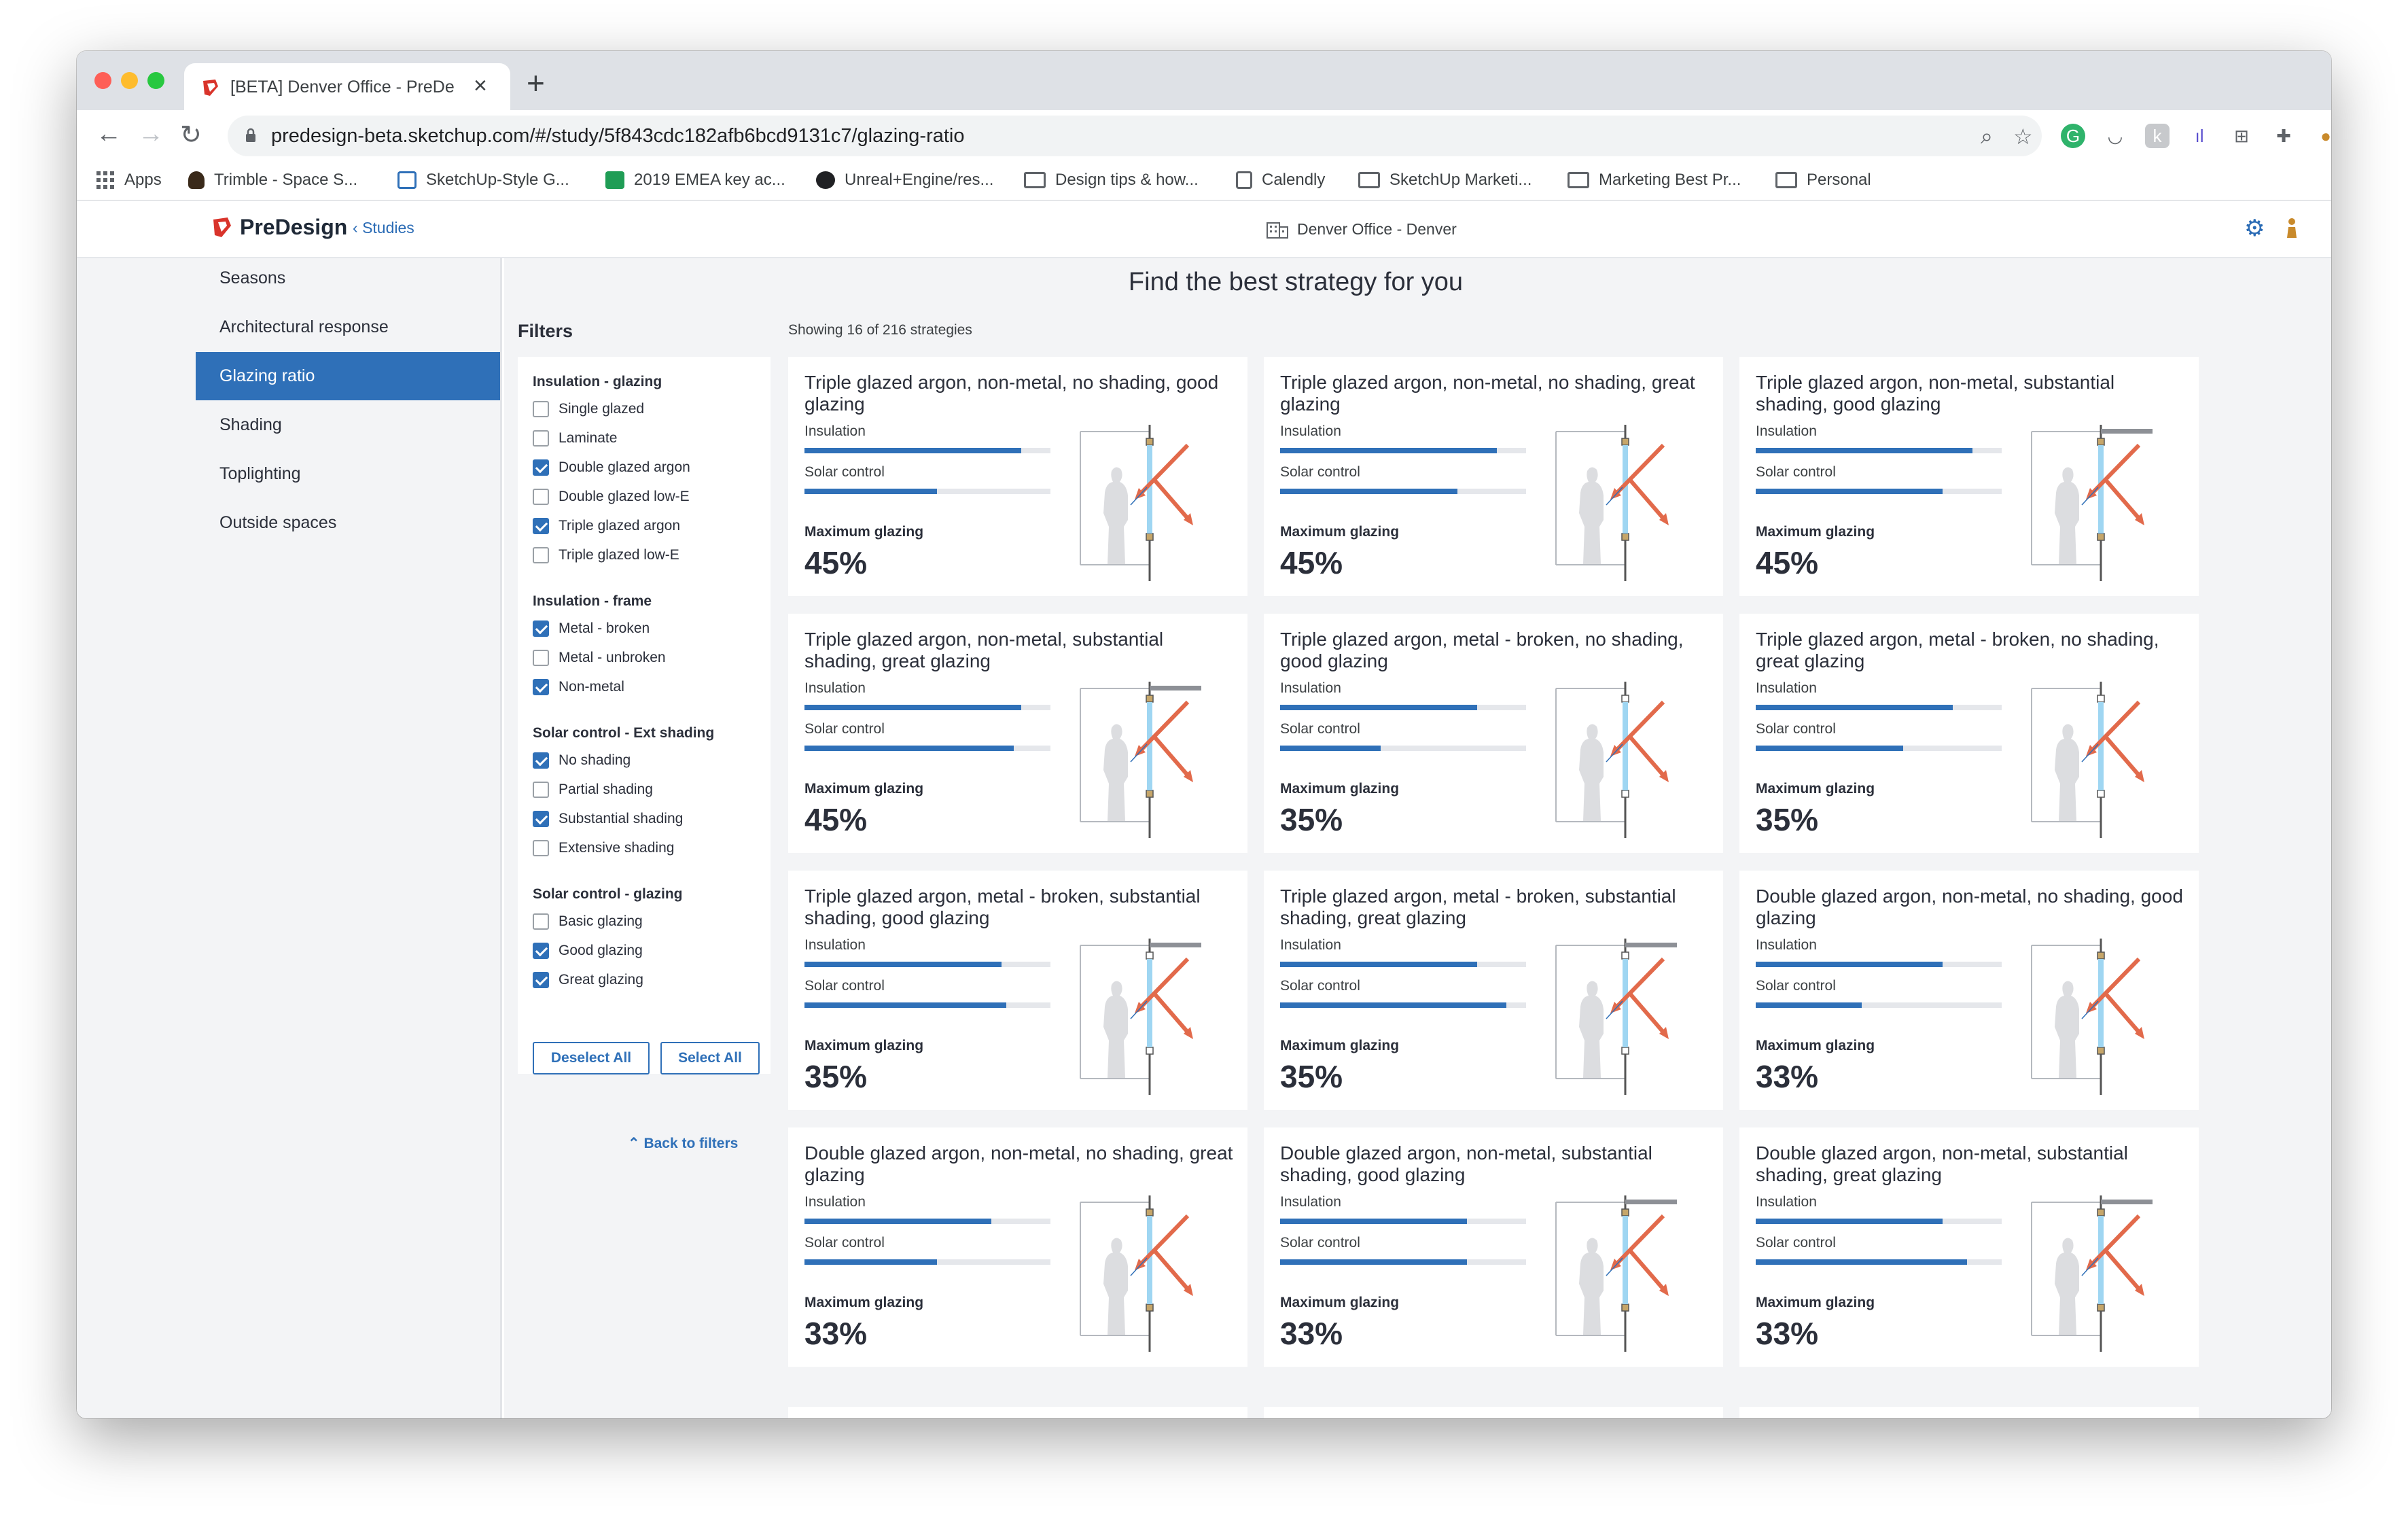 The height and width of the screenshot is (1521, 2408). Describe the element at coordinates (304, 326) in the screenshot. I see `sidebar-item-architectural-response: Architectural response` at that location.